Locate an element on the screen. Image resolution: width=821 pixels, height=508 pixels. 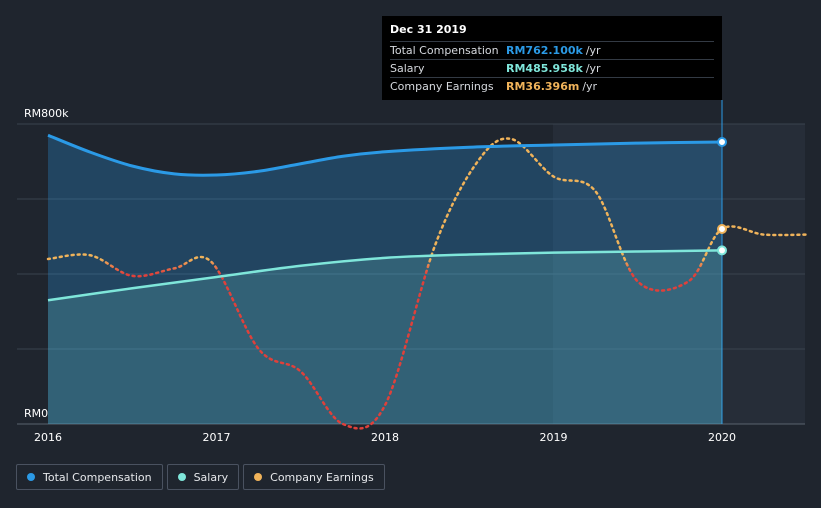
x-tick-labels: 2016 2017 2018 2019 2020 is located at coordinates (385, 437).